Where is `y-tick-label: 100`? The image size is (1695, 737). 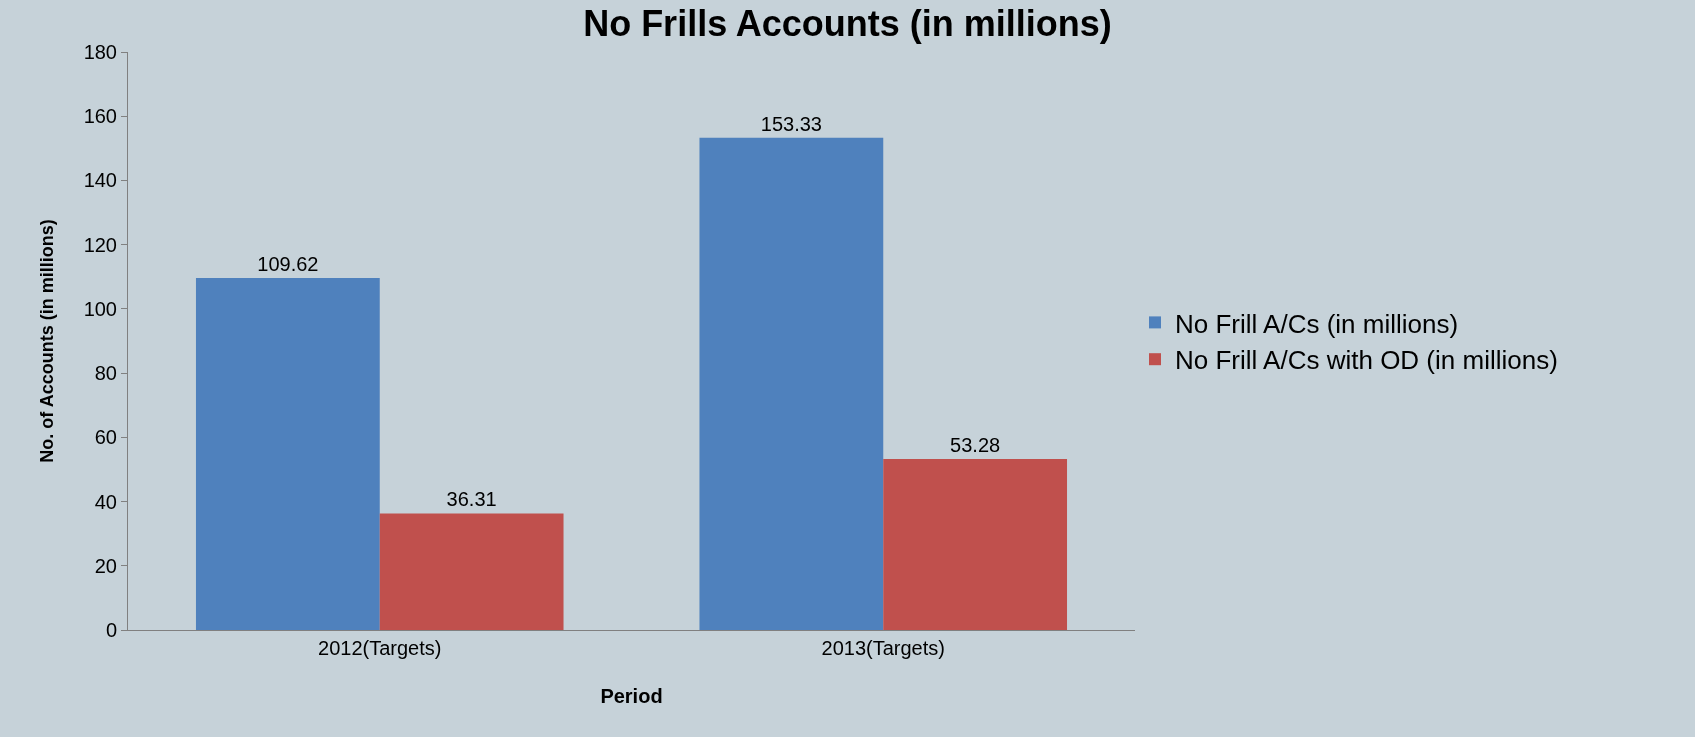 y-tick-label: 100 is located at coordinates (100, 308).